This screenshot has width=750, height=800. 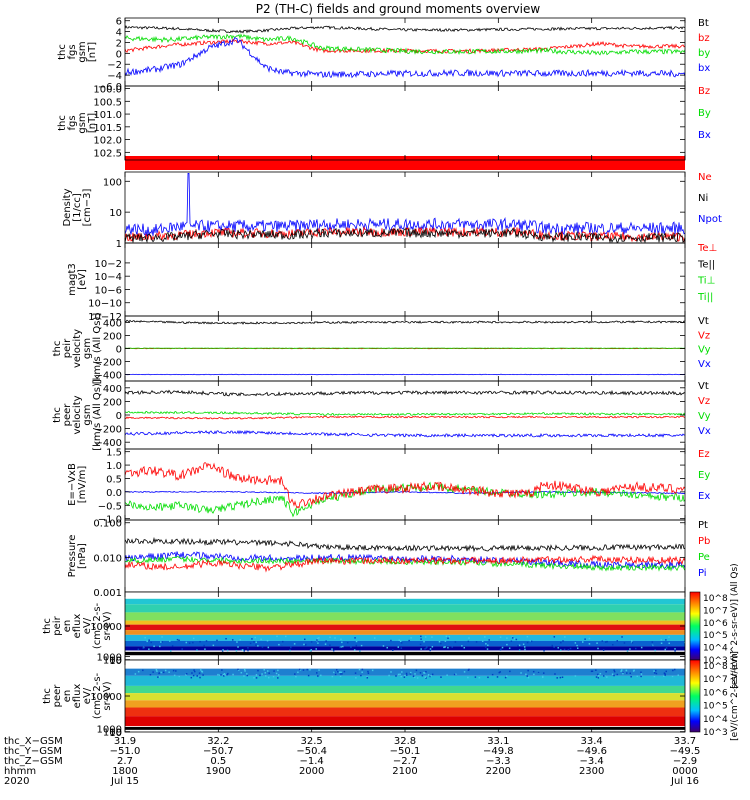 I want to click on colorbar-tick-label: 10^5, so click(x=715, y=636).